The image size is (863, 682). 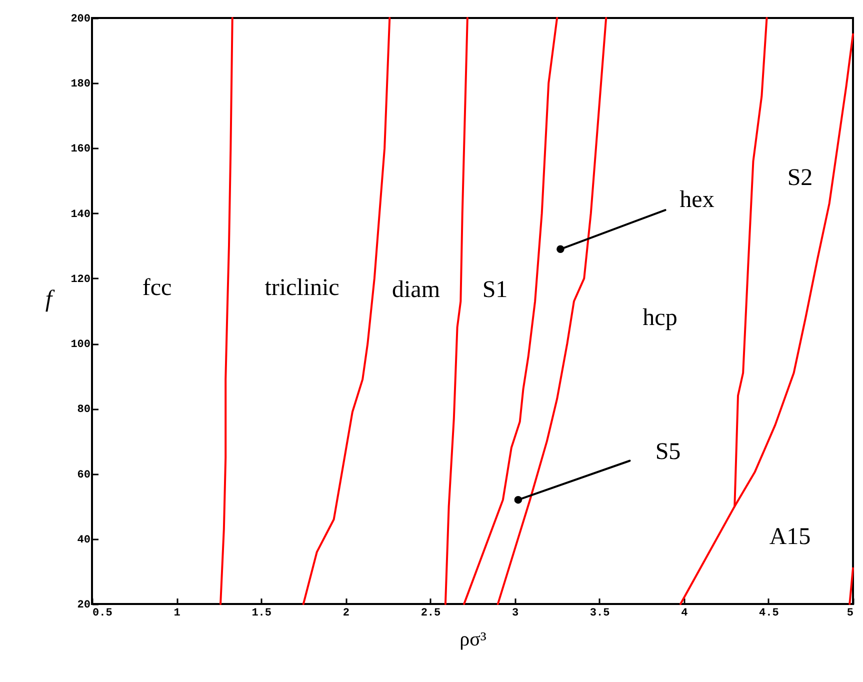 I want to click on x-tick-label: 5, so click(x=850, y=614).